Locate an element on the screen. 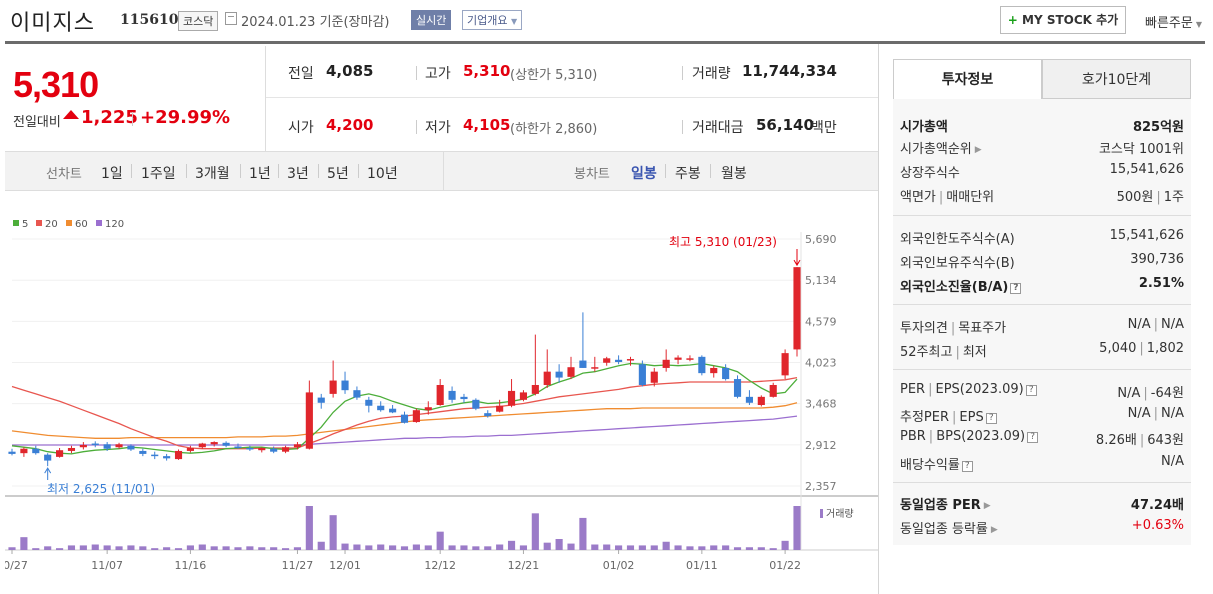  amount-unit: 백만 is located at coordinates (824, 128).